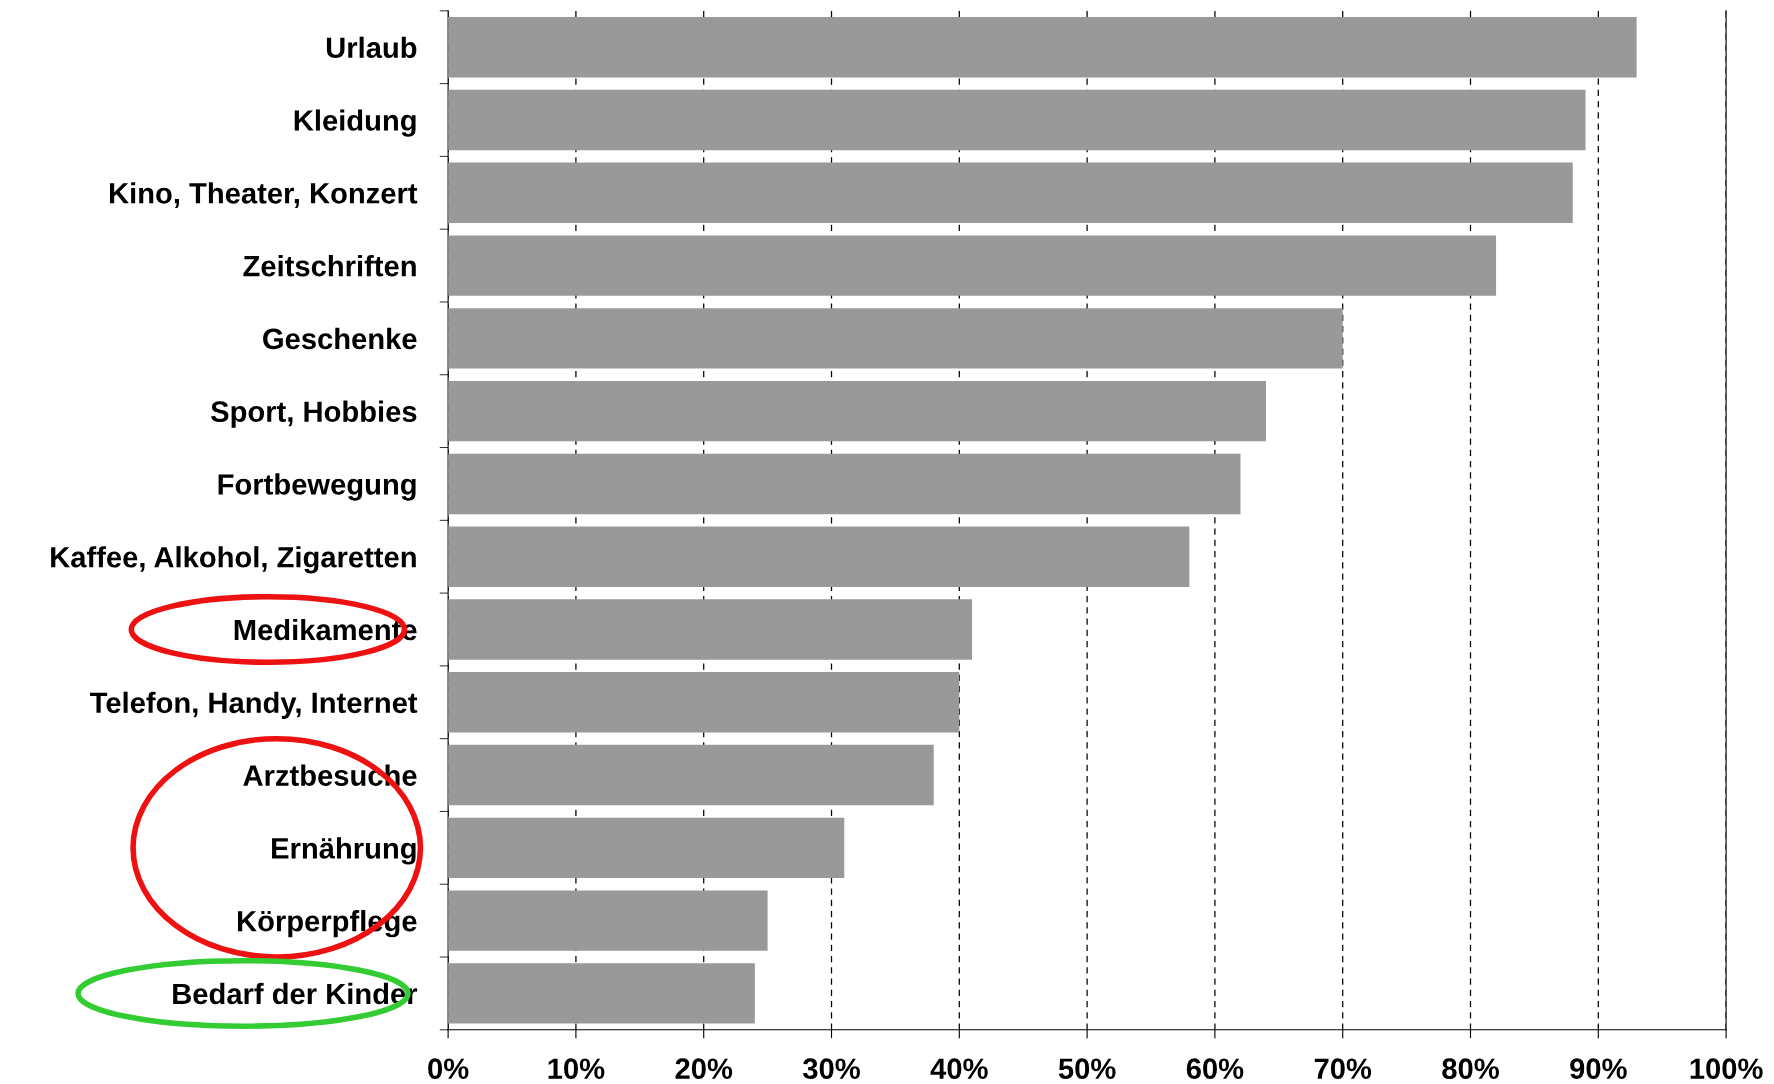 The width and height of the screenshot is (1774, 1084). Describe the element at coordinates (1343, 1068) in the screenshot. I see `x-tick-label: 70%` at that location.